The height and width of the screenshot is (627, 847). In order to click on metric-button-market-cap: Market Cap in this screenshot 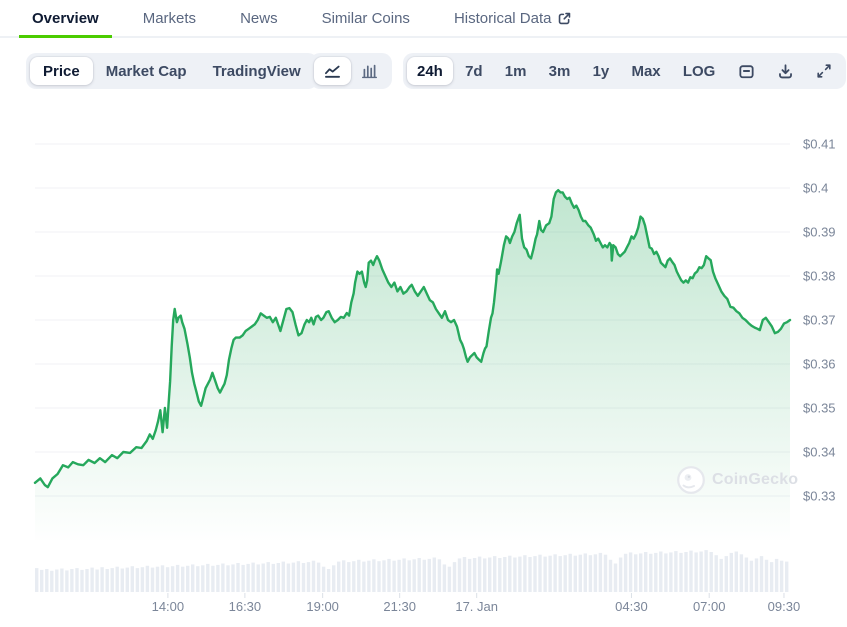, I will do `click(146, 71)`.